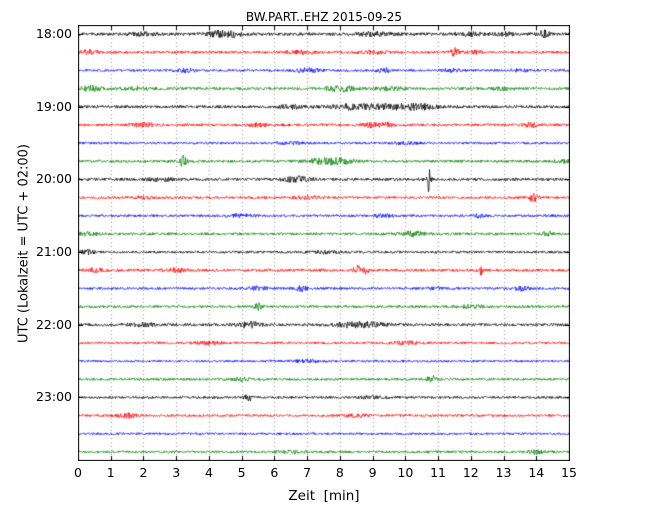 The image size is (650, 520). Describe the element at coordinates (241, 472) in the screenshot. I see `x-tick-label: 5` at that location.